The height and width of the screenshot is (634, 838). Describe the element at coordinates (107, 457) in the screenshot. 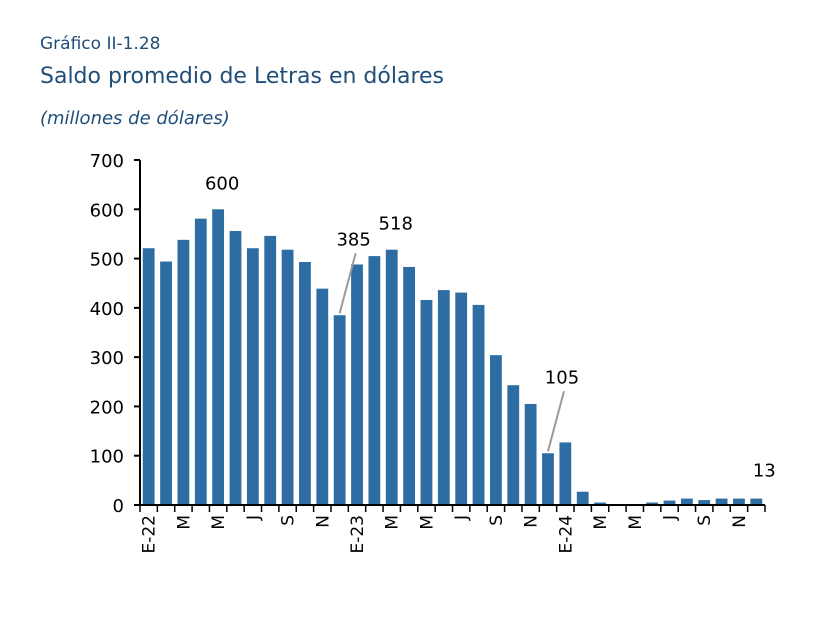

I see `y-tick-label: 100` at that location.